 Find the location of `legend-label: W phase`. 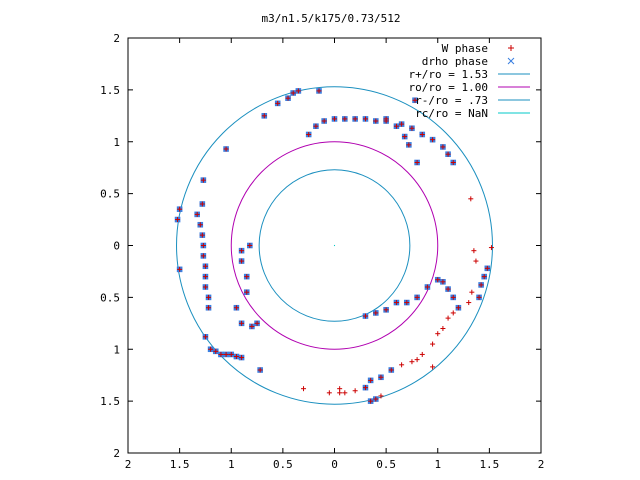

legend-label: W phase is located at coordinates (465, 48).